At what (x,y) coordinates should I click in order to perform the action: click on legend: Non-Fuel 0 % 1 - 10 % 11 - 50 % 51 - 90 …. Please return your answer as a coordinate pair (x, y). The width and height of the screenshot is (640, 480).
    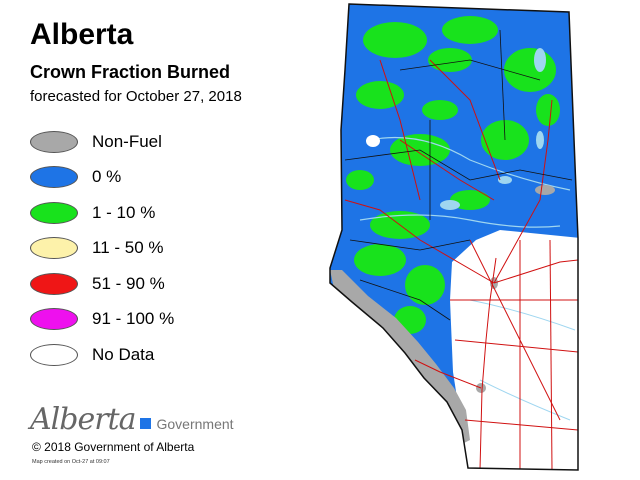
    Looking at the image, I should click on (102, 248).